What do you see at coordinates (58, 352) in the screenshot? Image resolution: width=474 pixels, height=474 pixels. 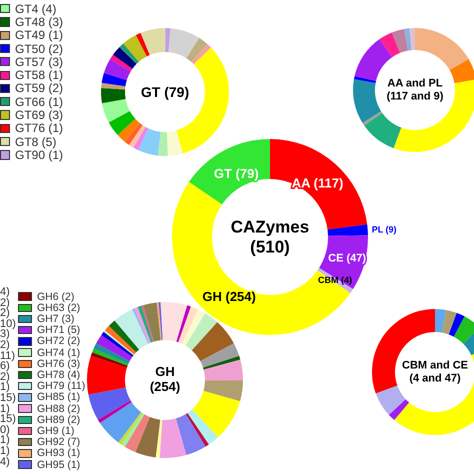 I see `legend-label: GH74 (1)` at bounding box center [58, 352].